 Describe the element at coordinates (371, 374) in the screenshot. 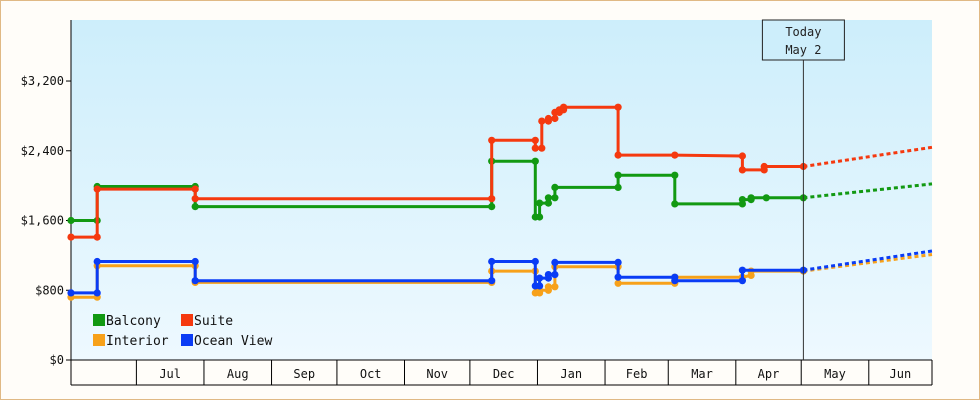

I see `x-tick-label: Oct` at that location.